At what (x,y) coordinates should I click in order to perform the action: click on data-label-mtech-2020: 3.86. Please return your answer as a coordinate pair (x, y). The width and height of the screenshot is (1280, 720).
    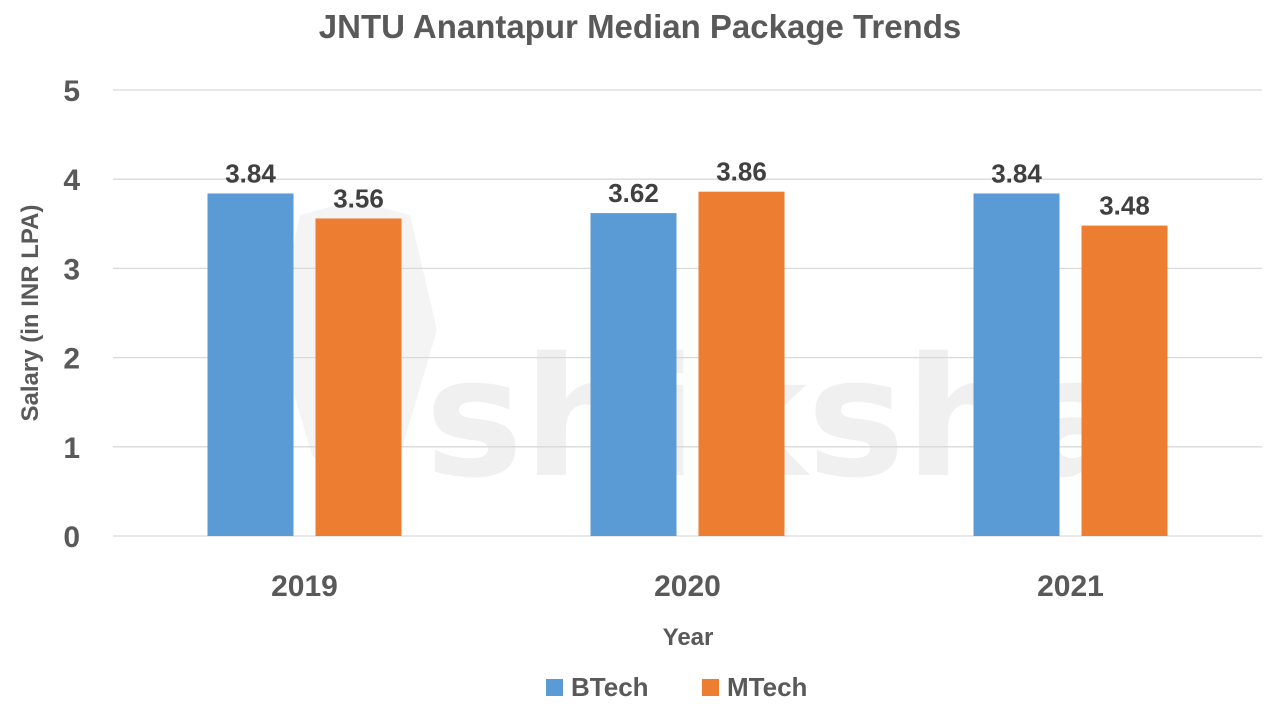
    Looking at the image, I should click on (741, 172).